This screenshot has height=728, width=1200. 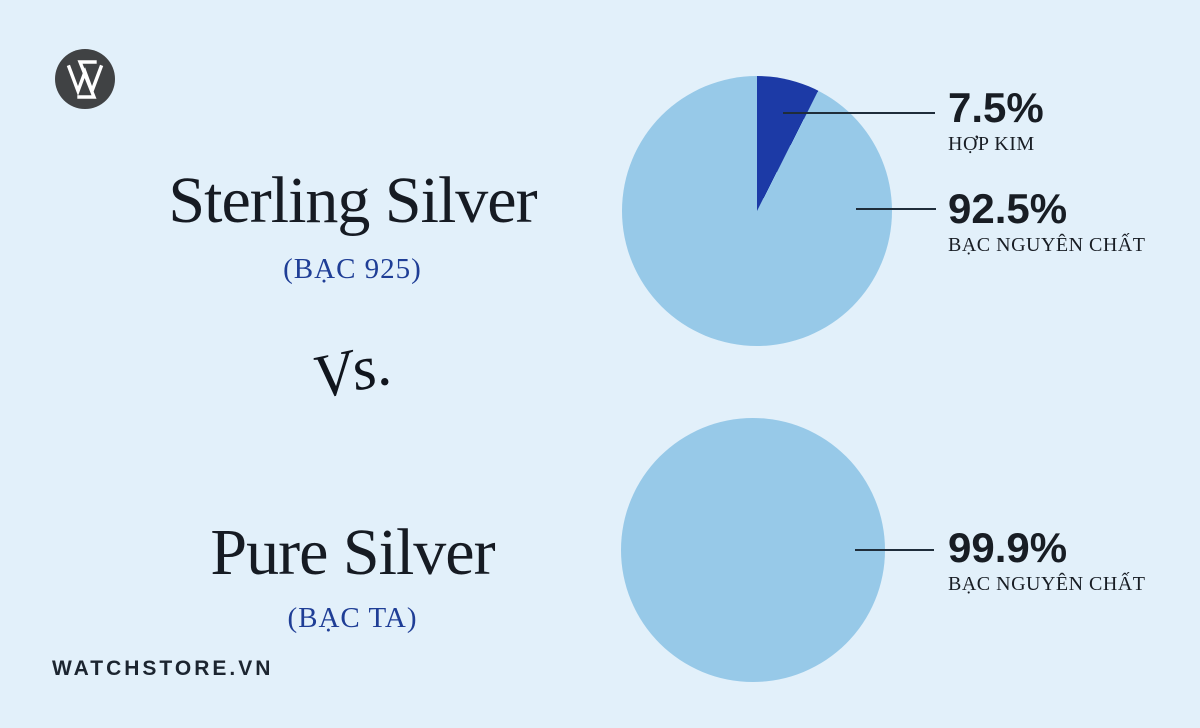 I want to click on callout-bac-nguyen-chat-999: 99.9% BẠC NGUYÊN CHẤT, so click(x=1047, y=561).